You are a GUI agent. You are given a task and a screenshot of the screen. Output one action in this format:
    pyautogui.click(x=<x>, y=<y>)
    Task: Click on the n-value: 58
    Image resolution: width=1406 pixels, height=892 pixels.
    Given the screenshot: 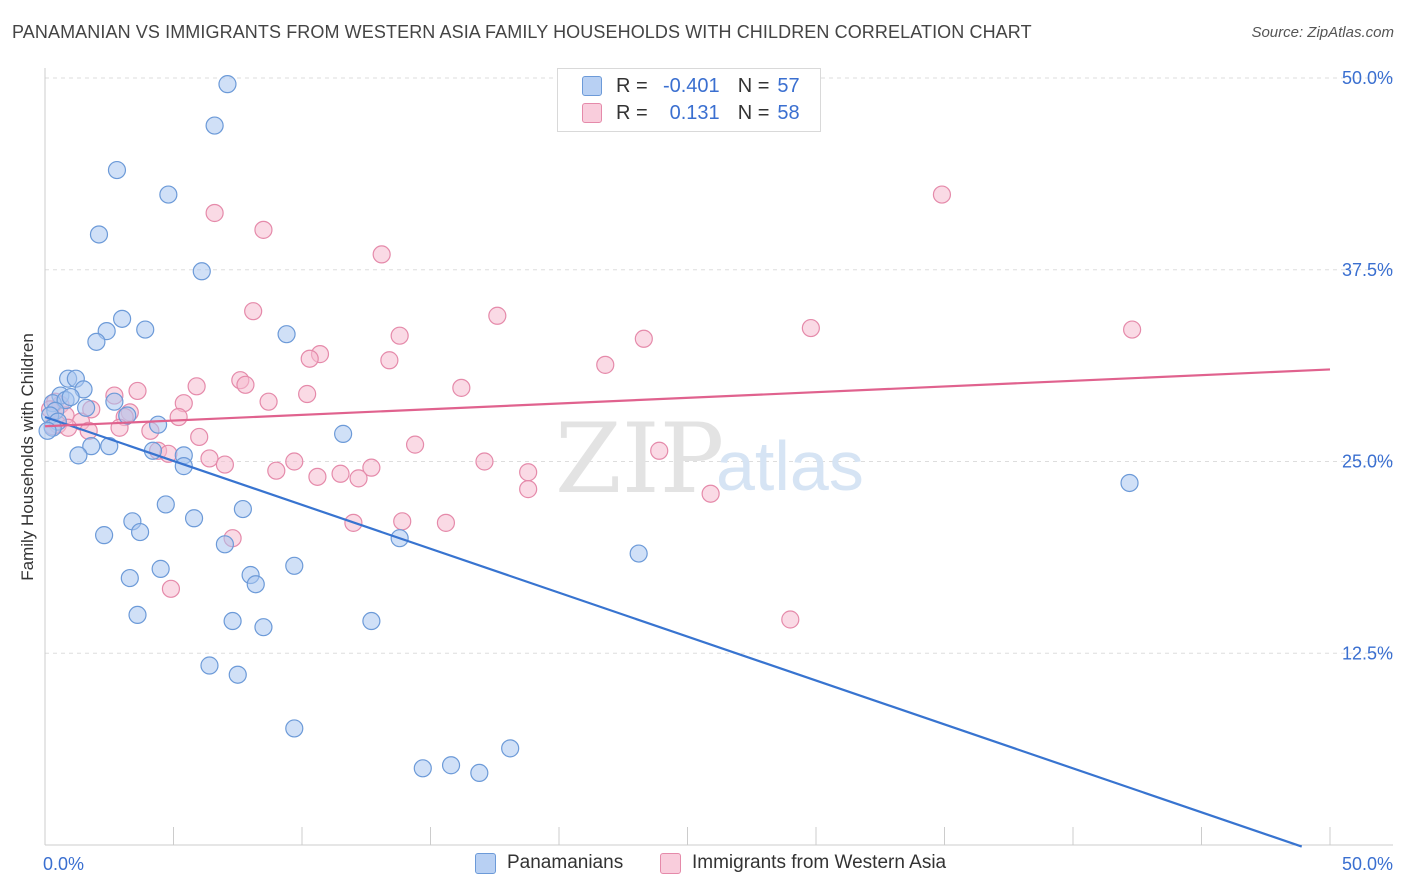 What is the action you would take?
    pyautogui.click(x=788, y=112)
    